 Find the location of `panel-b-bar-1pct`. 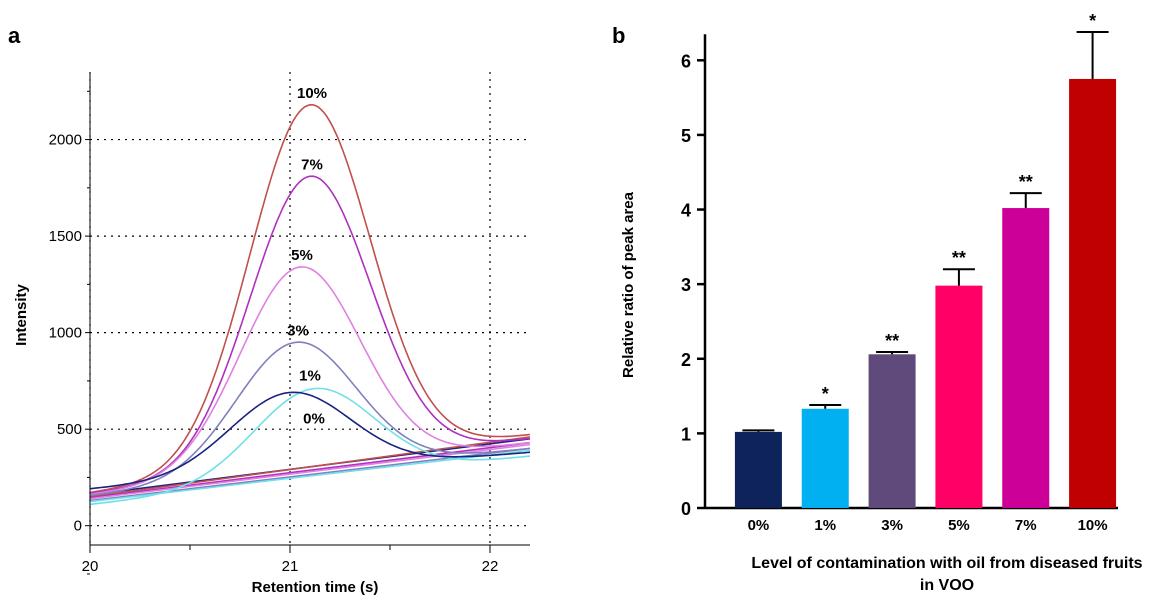

panel-b-bar-1pct is located at coordinates (825, 458).